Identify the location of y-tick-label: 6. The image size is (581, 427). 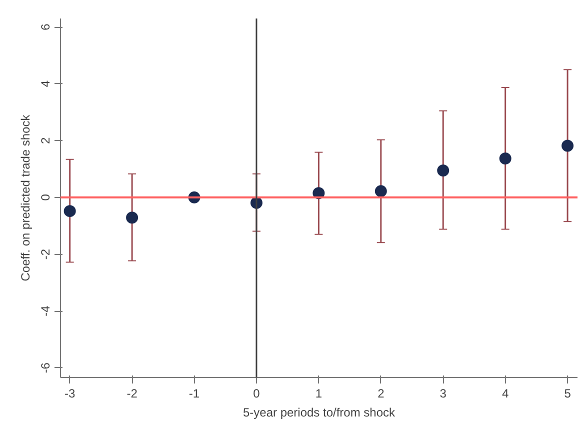
(45, 26).